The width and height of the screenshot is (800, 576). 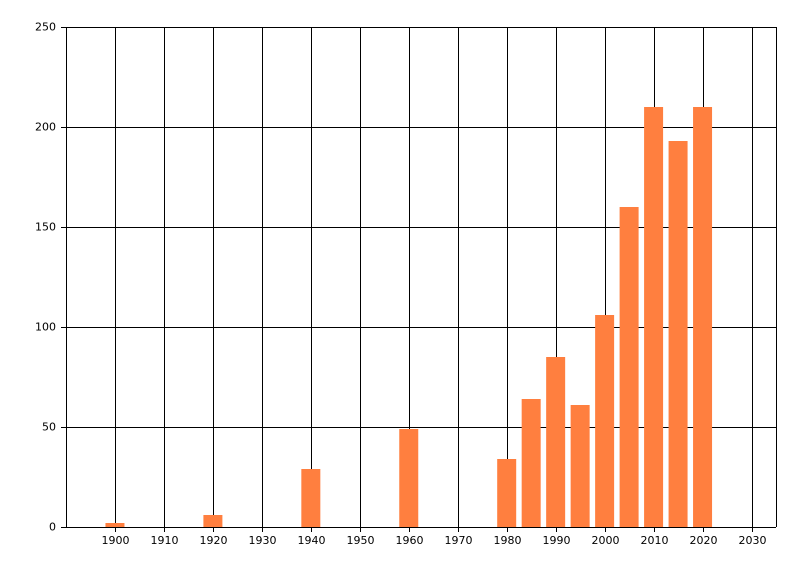 What do you see at coordinates (312, 540) in the screenshot?
I see `x-tick-label: 1940` at bounding box center [312, 540].